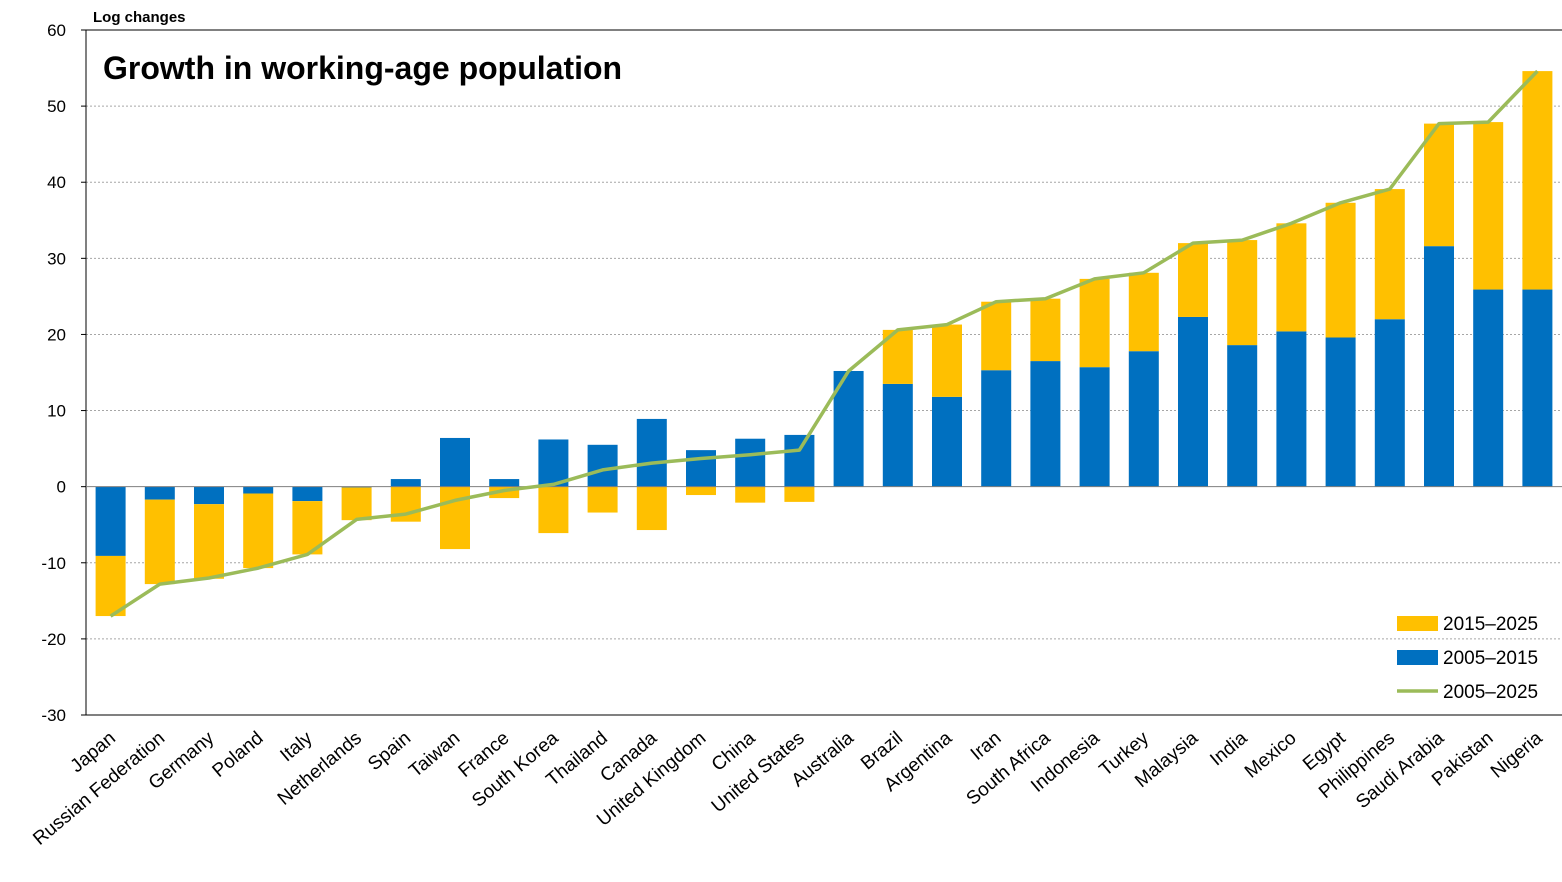 The width and height of the screenshot is (1562, 882). What do you see at coordinates (1094, 323) in the screenshot?
I see `bar-2015-2025-indonesia` at bounding box center [1094, 323].